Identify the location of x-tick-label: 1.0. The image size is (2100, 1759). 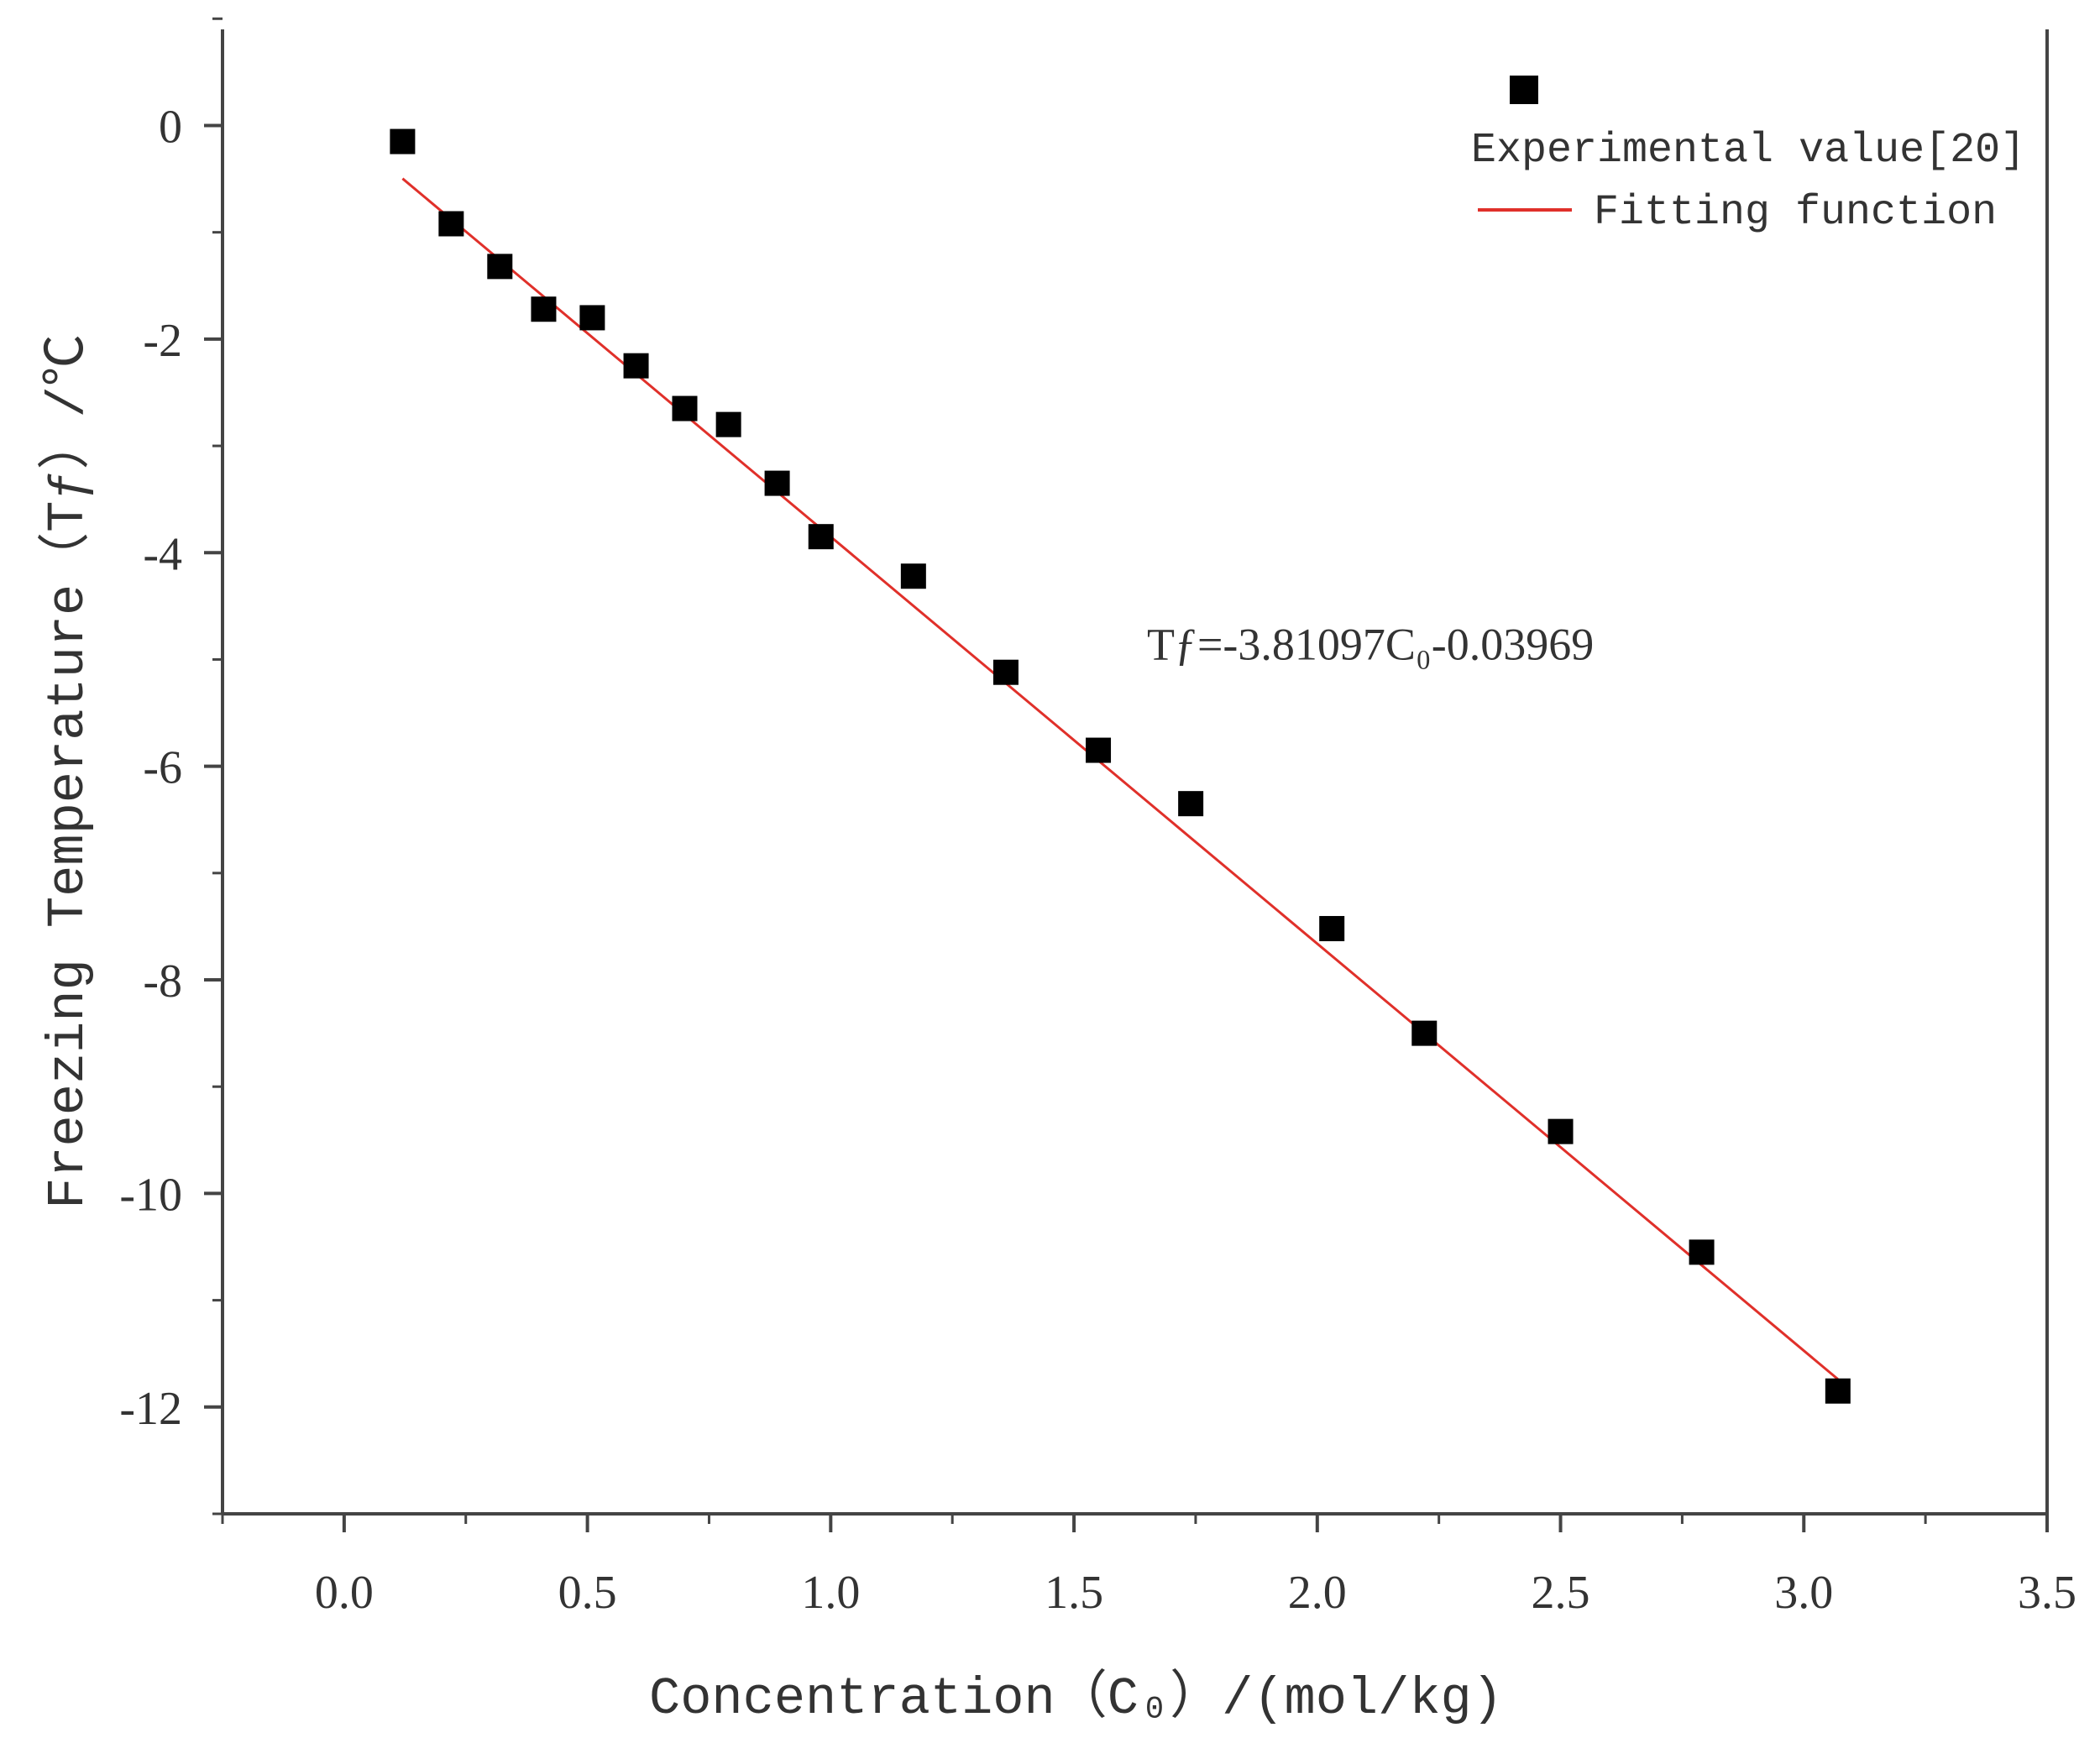
(831, 1593).